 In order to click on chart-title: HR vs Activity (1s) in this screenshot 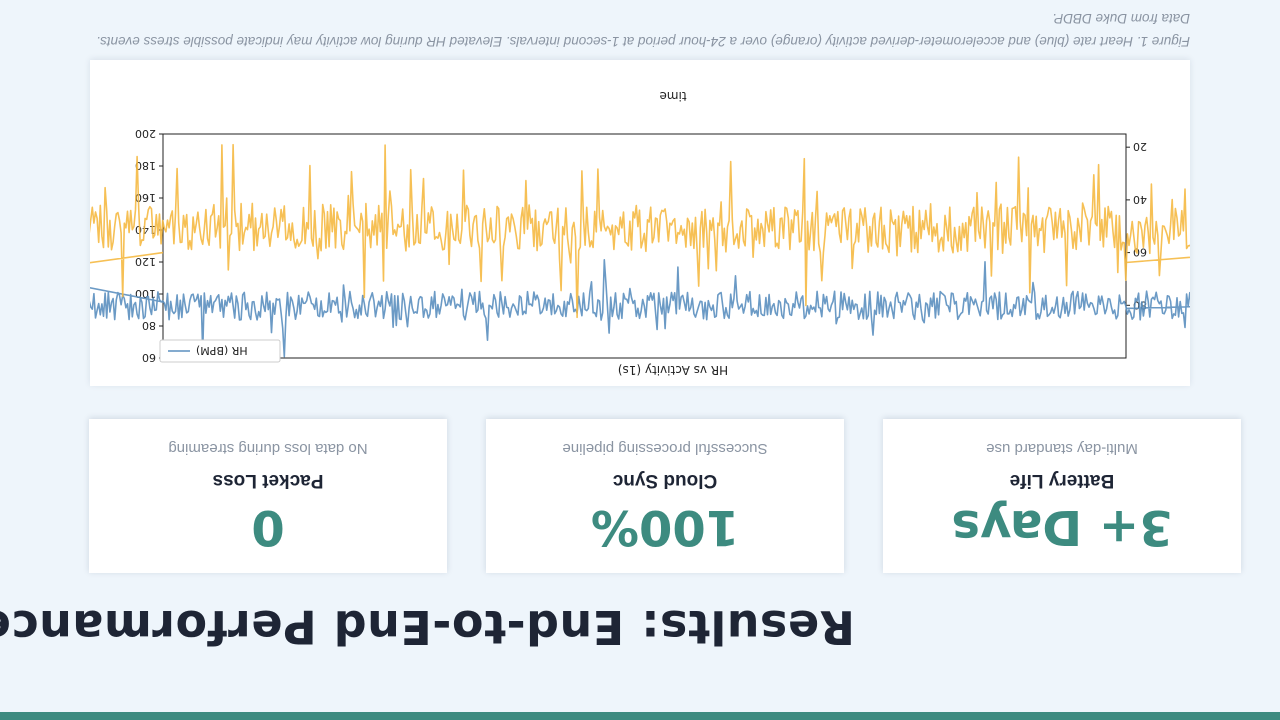, I will do `click(673, 370)`.